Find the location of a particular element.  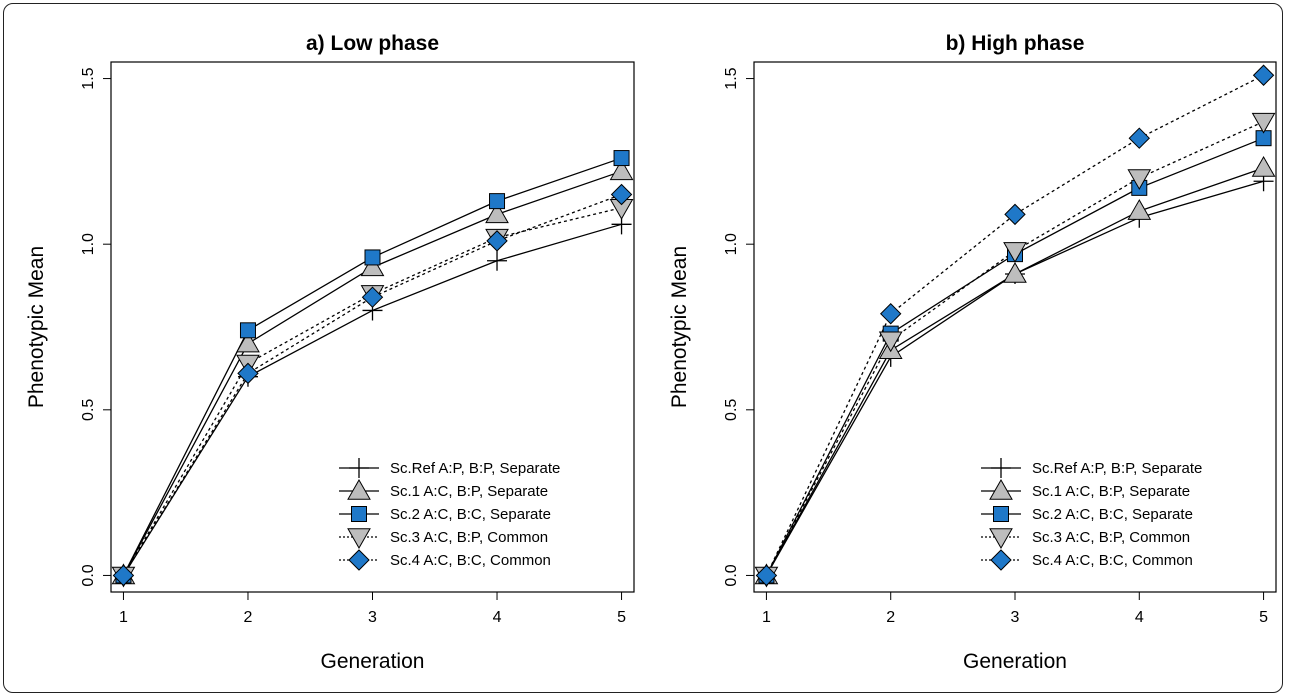

point-plus is located at coordinates (497, 260).